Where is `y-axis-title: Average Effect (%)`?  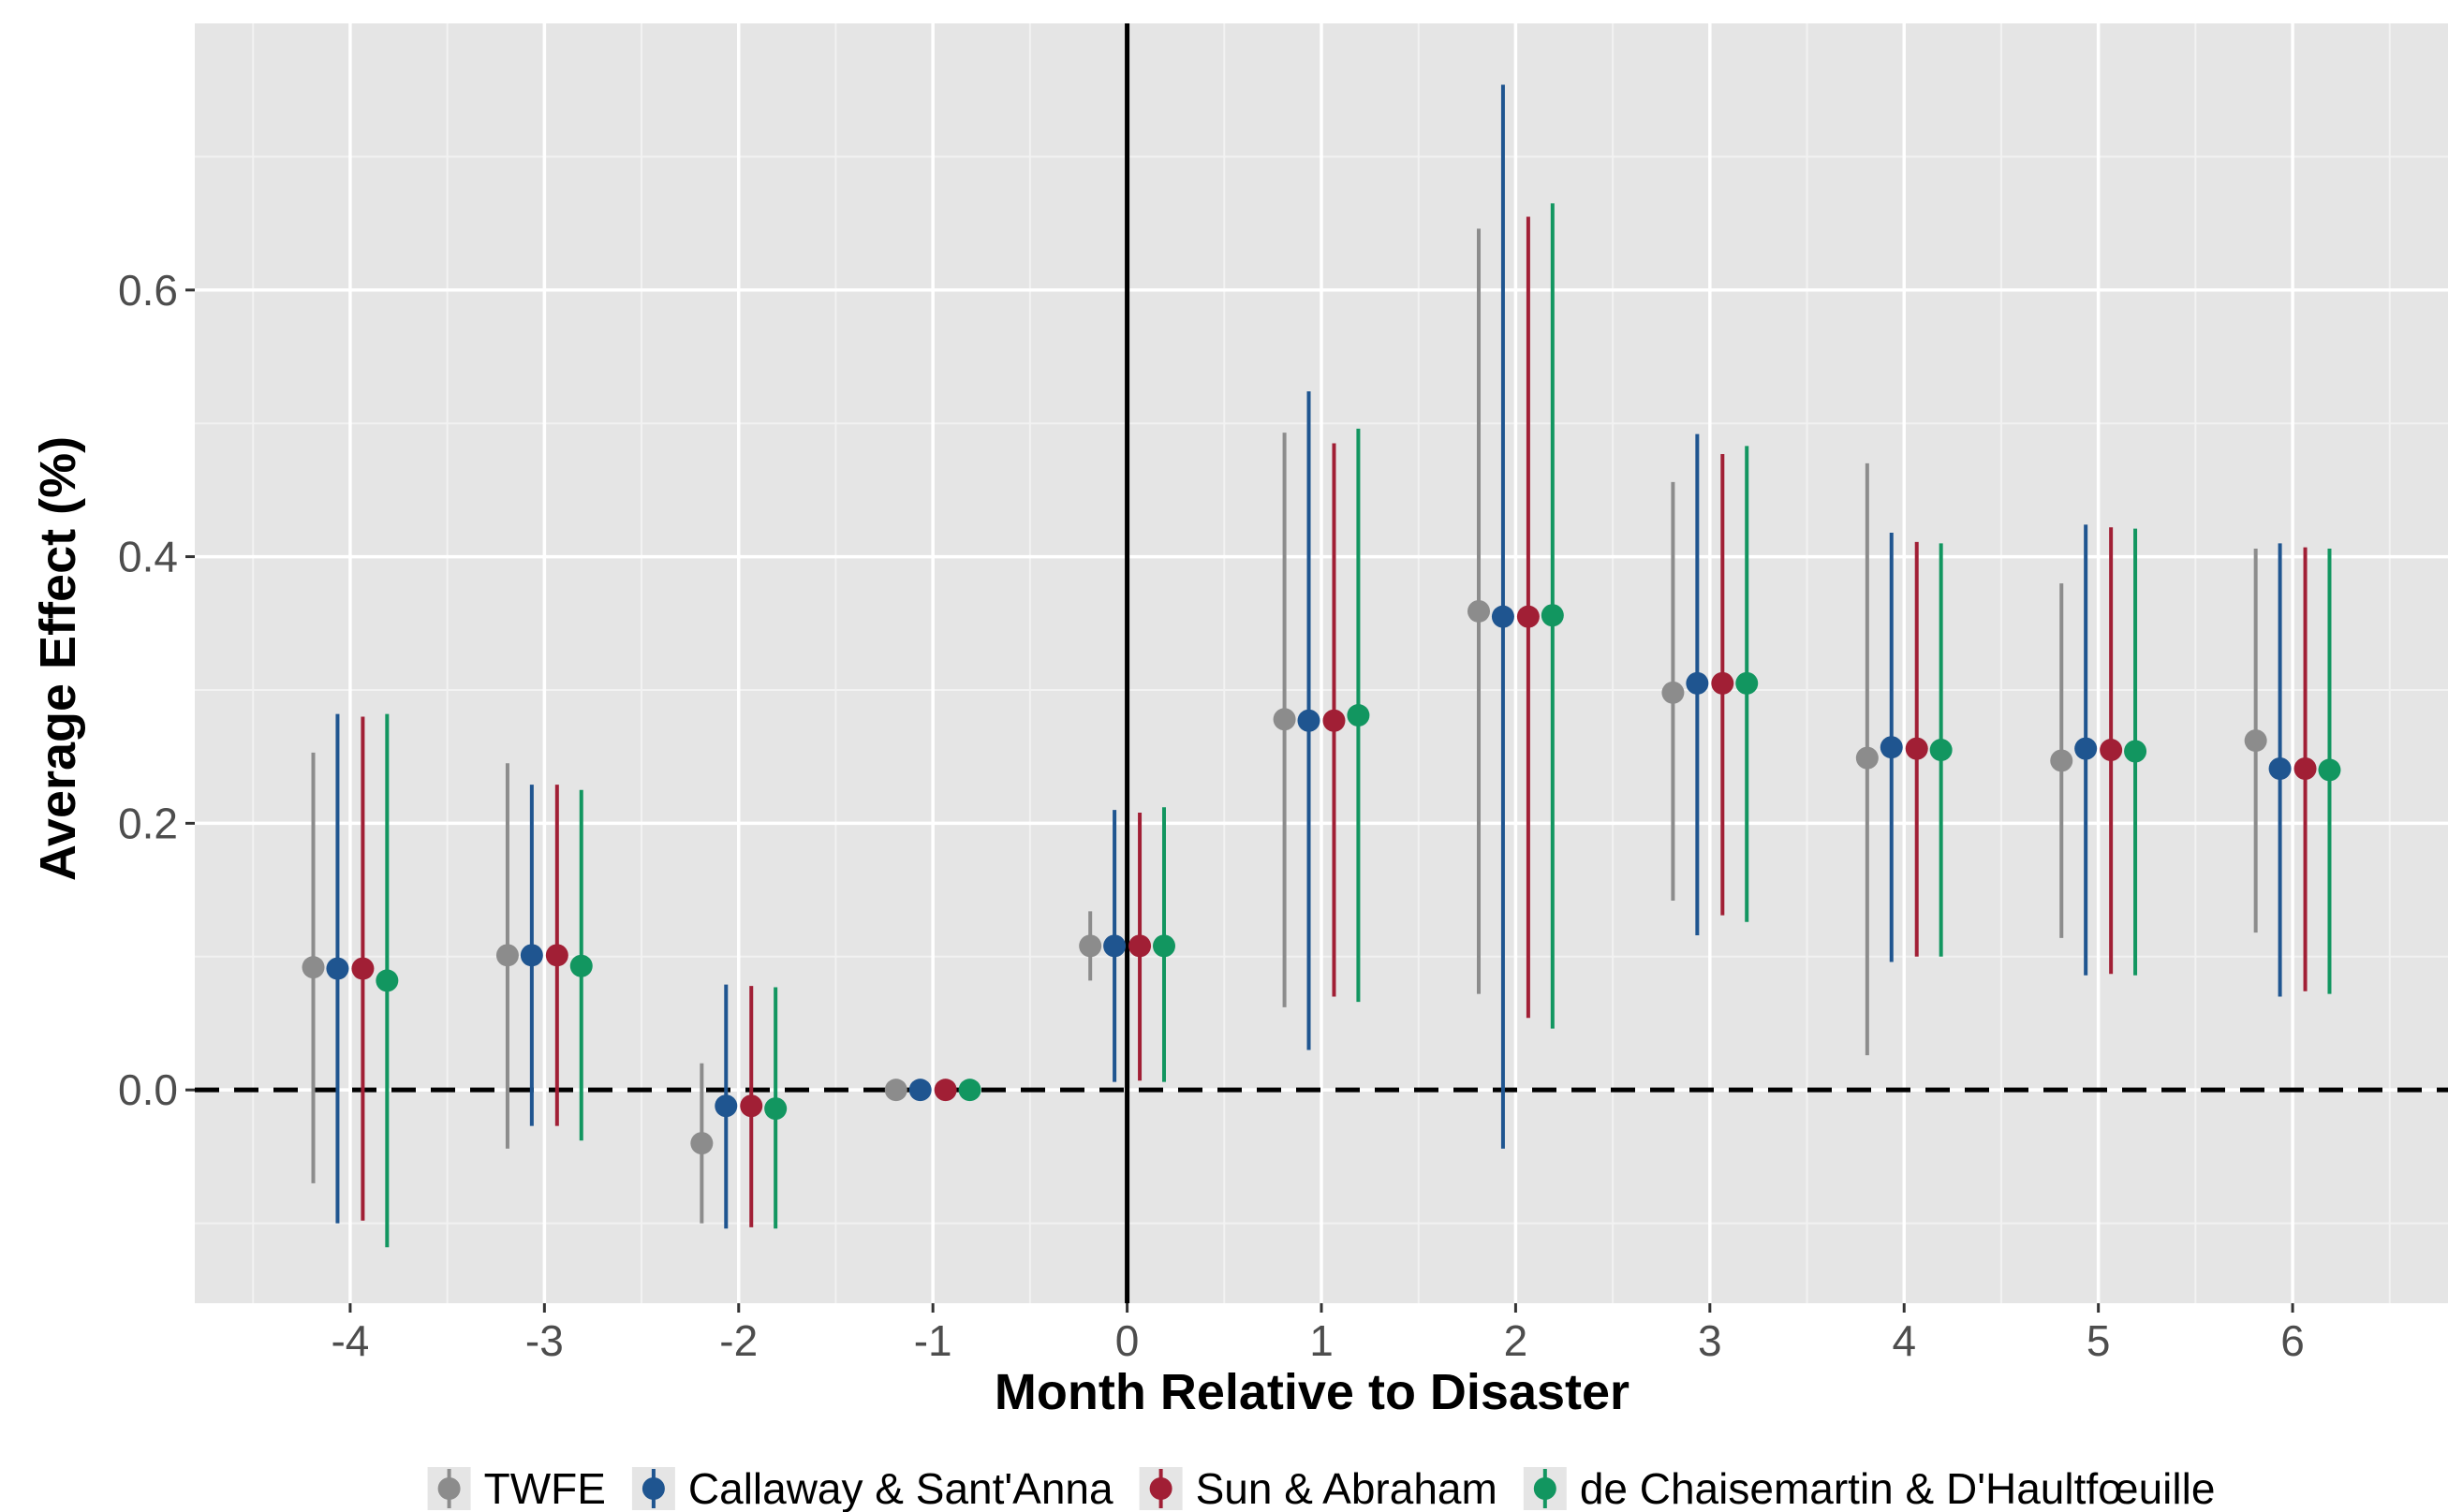 y-axis-title: Average Effect (%) is located at coordinates (58, 658).